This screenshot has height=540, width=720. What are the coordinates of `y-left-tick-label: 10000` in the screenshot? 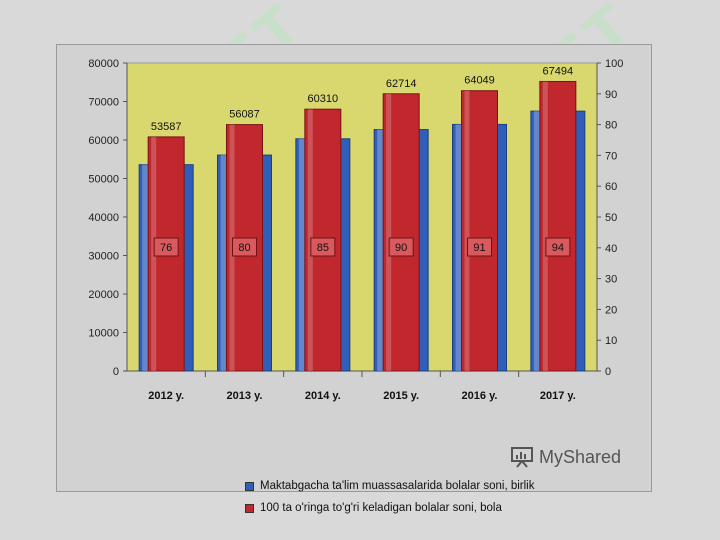 It's located at (103, 334).